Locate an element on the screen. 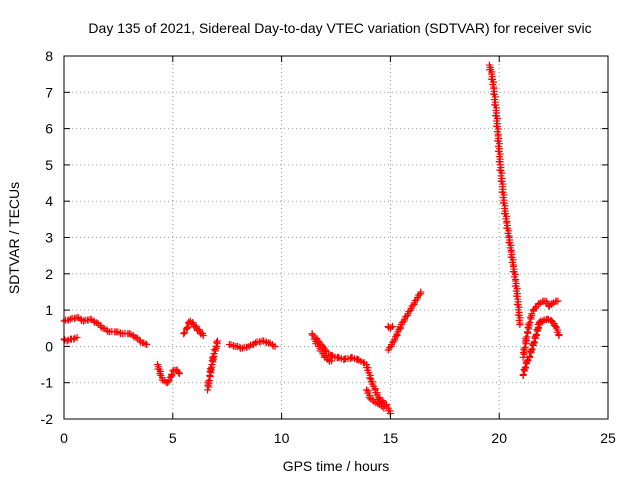 Image resolution: width=640 pixels, height=480 pixels. x-axis-label: GPS time / hours is located at coordinates (336, 466).